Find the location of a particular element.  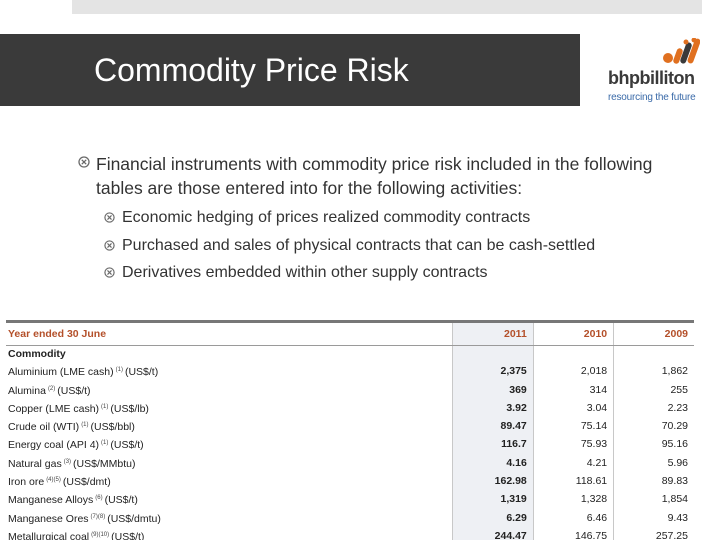

commodity-footnote: (9)(10) is located at coordinates (100, 534).